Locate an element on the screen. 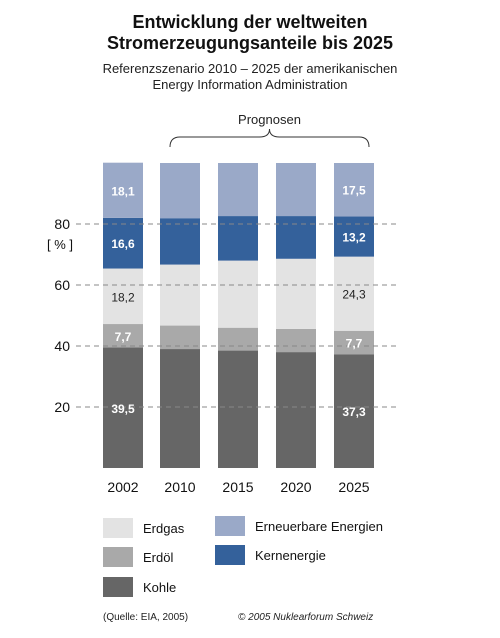 Image resolution: width=500 pixels, height=638 pixels. bar-2020-kohle is located at coordinates (296, 410).